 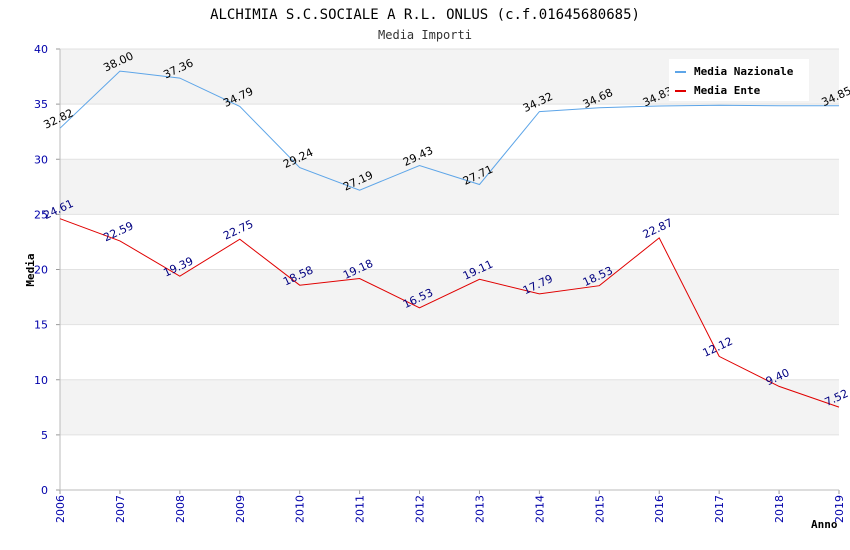 I want to click on x-tick-label: 2010, so click(x=300, y=509).